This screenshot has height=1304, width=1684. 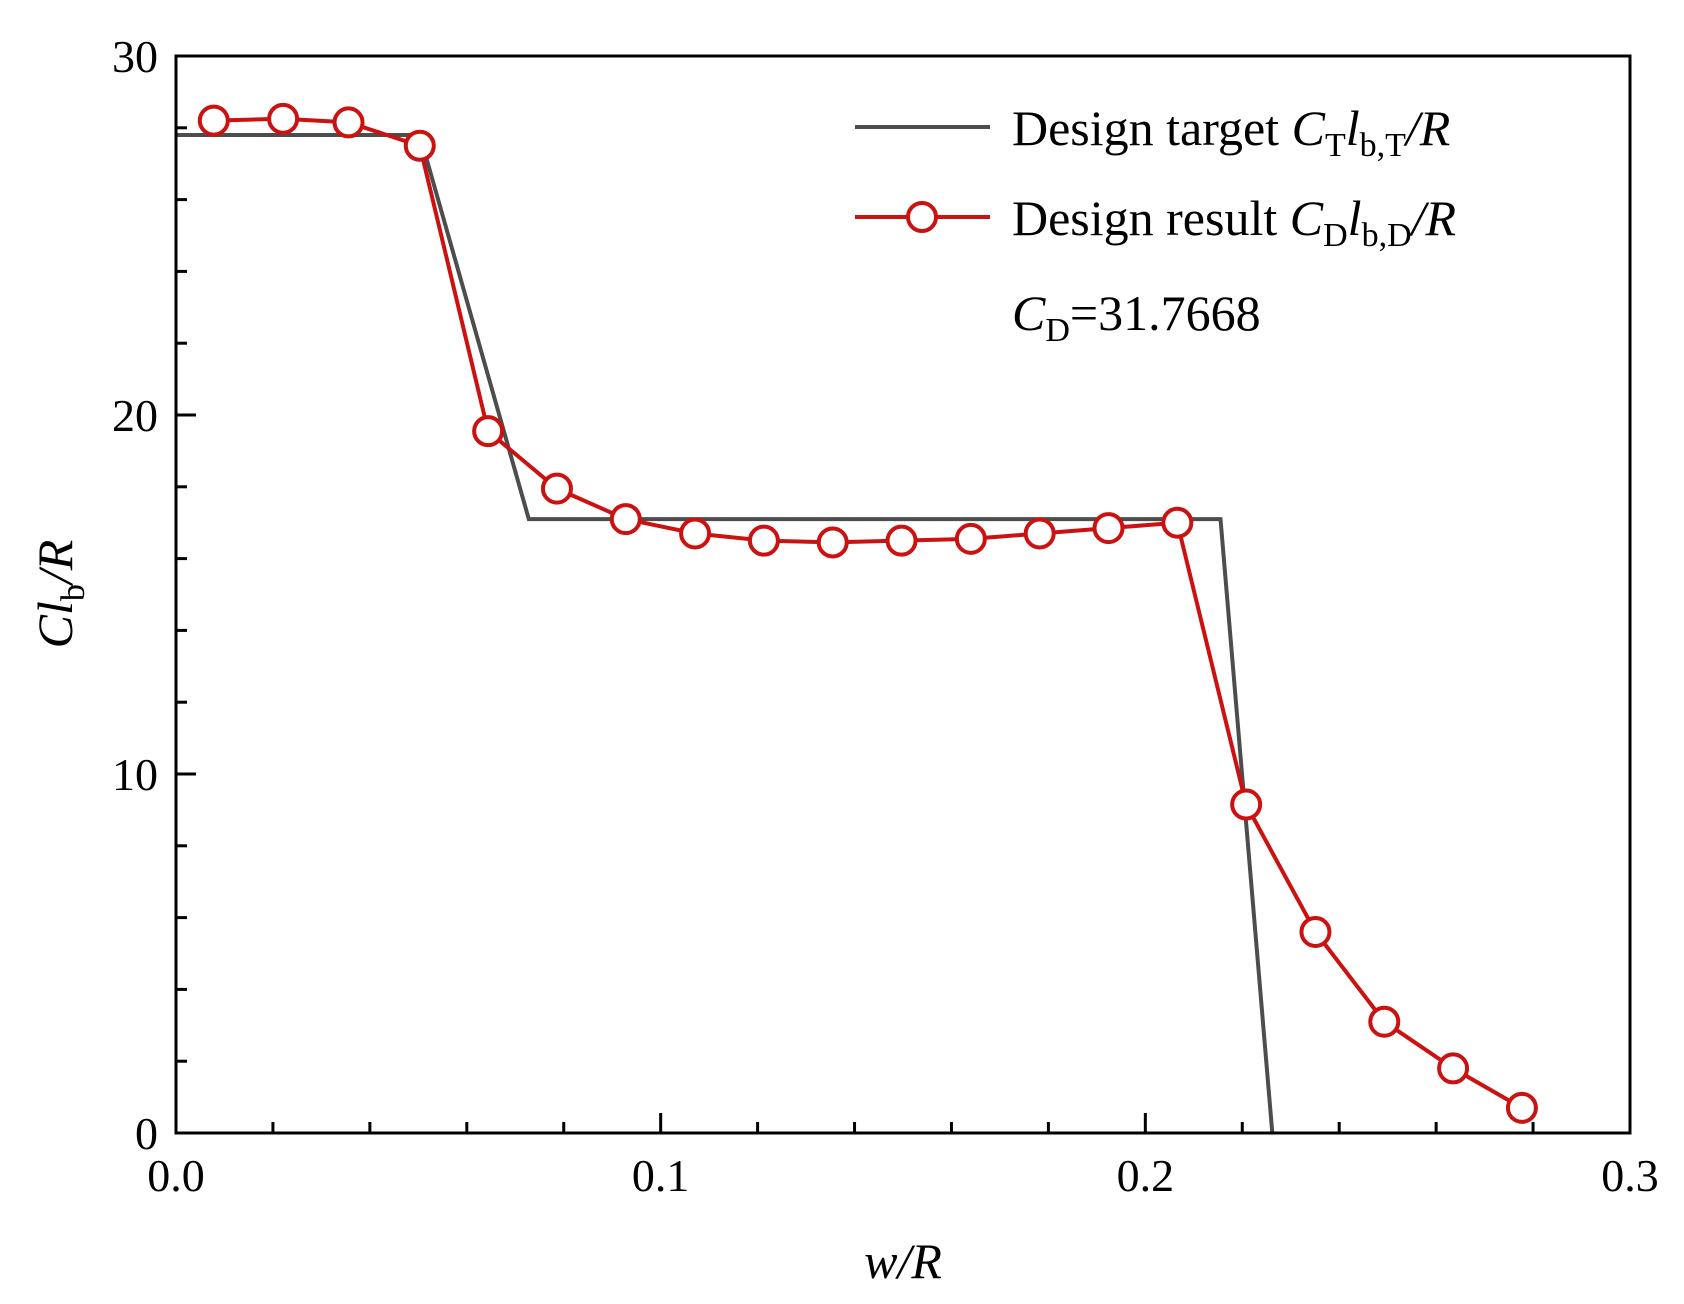 I want to click on legend-result-prefix: Design result, so click(x=1151, y=218).